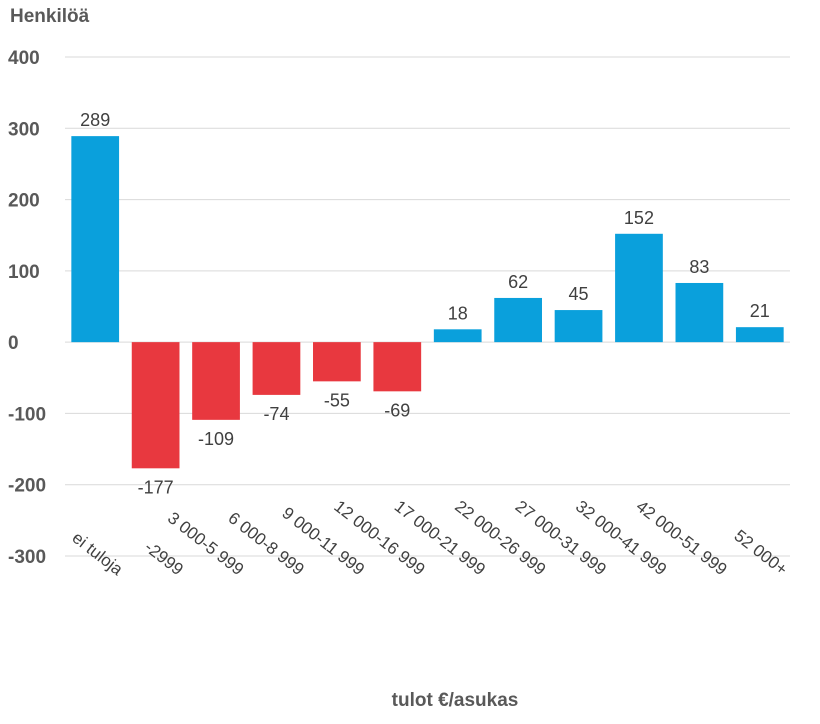  What do you see at coordinates (458, 313) in the screenshot?
I see `data-label: 18` at bounding box center [458, 313].